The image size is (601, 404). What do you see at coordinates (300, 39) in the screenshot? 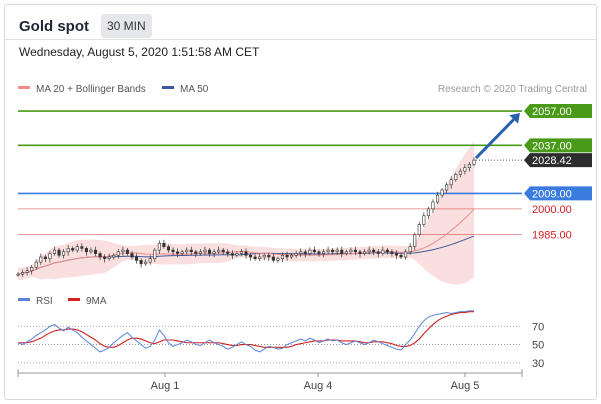
I see `header-divider` at bounding box center [300, 39].